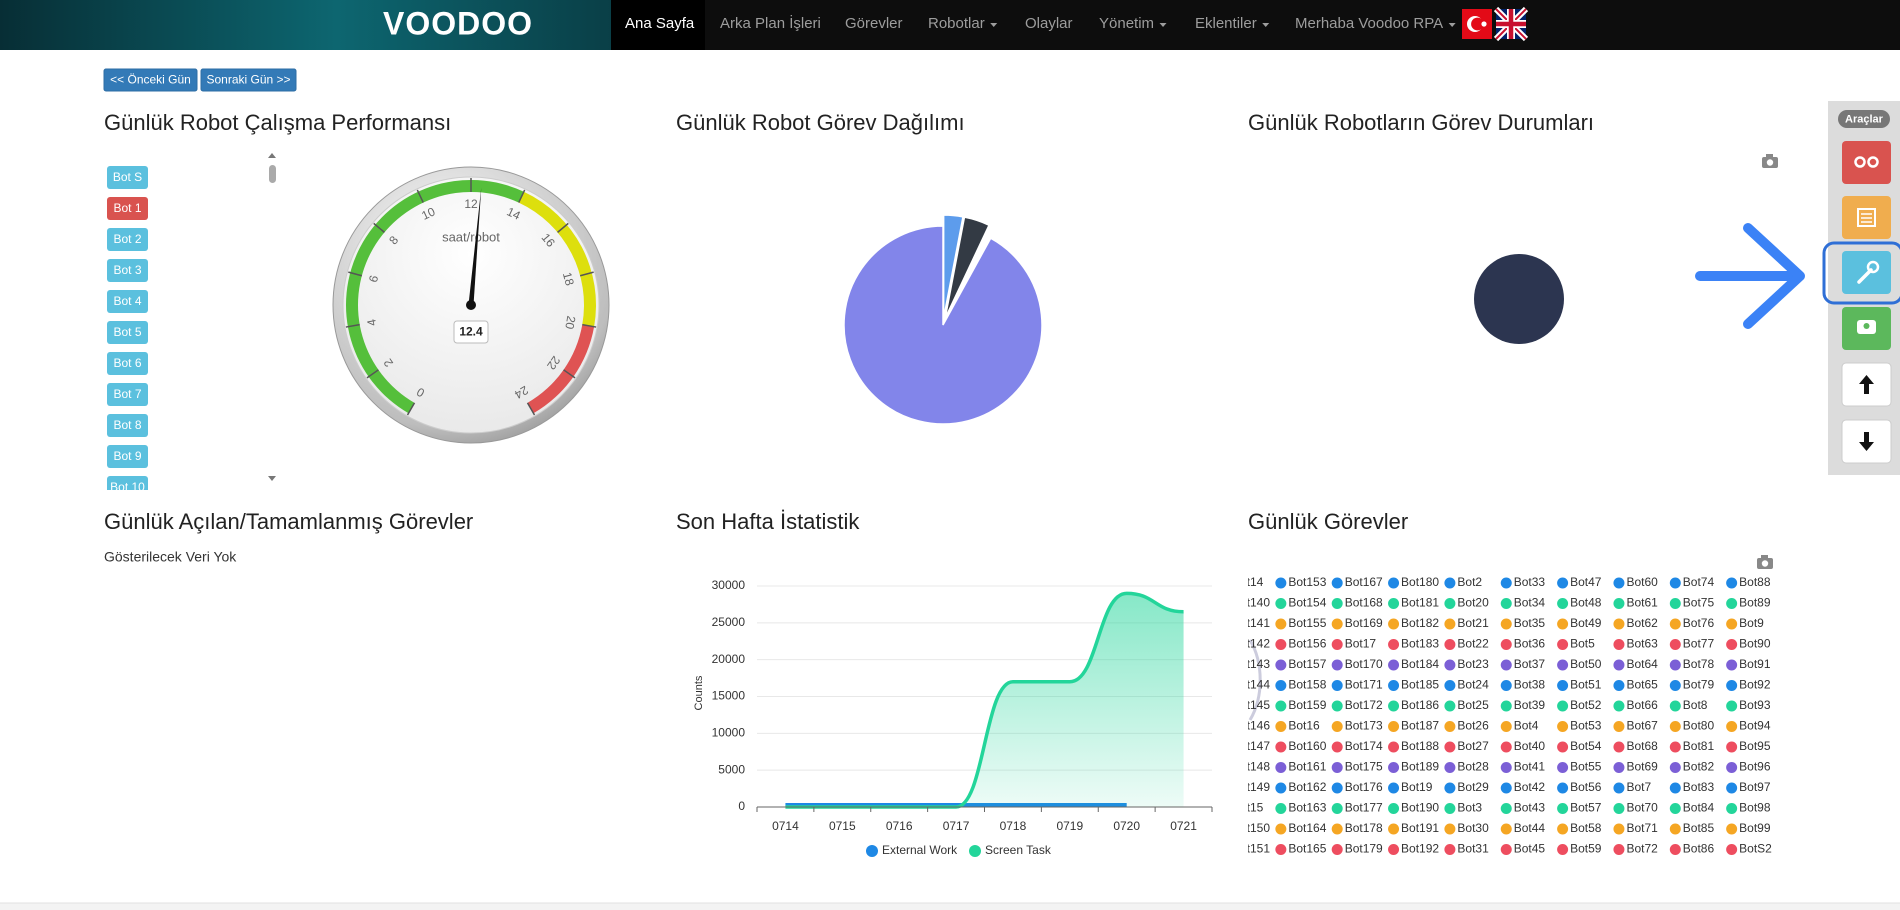 This screenshot has width=1900, height=910. What do you see at coordinates (1699, 603) in the screenshot?
I see `legend-label: Bot75` at bounding box center [1699, 603].